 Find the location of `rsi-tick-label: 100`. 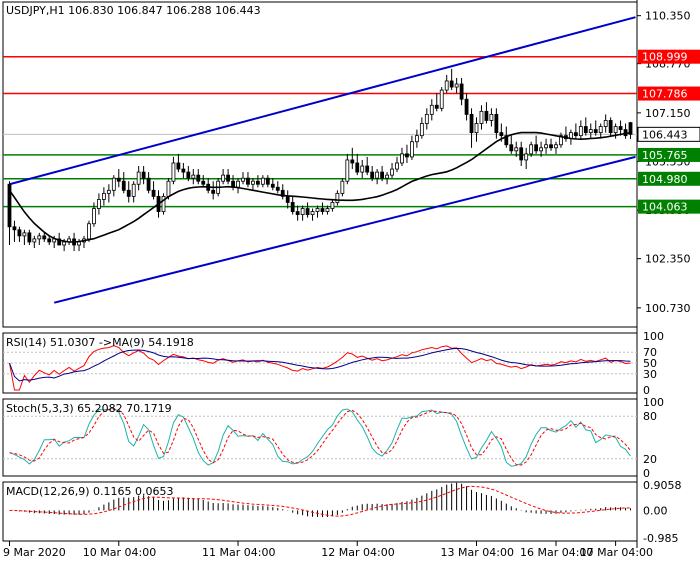

rsi-tick-label: 100 is located at coordinates (653, 336).